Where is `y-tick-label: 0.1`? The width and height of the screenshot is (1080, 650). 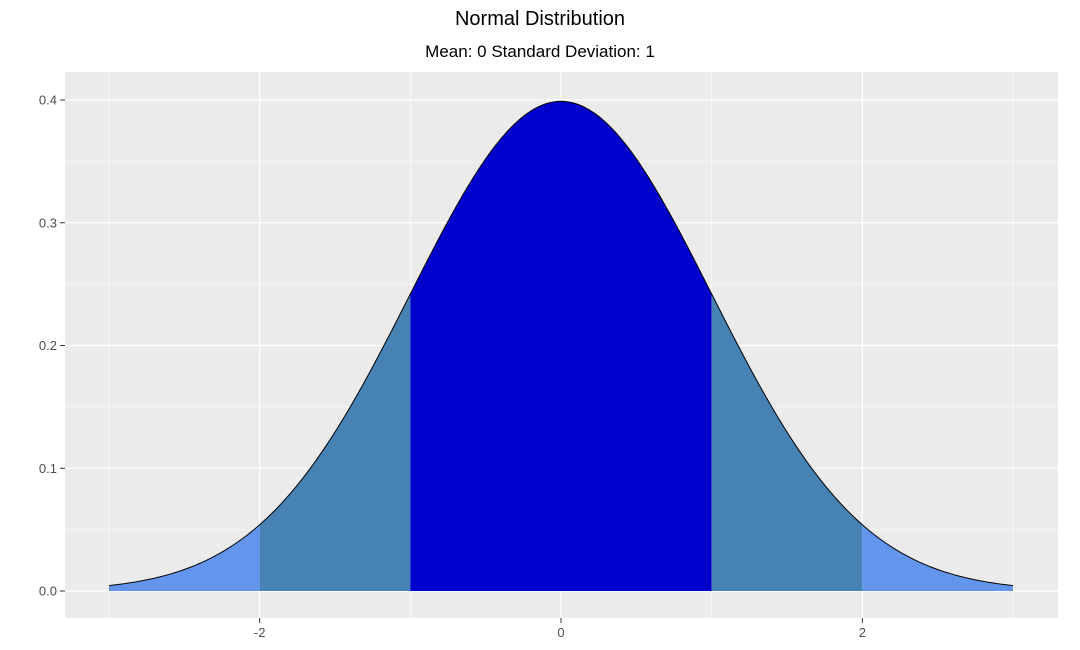
y-tick-label: 0.1 is located at coordinates (48, 468).